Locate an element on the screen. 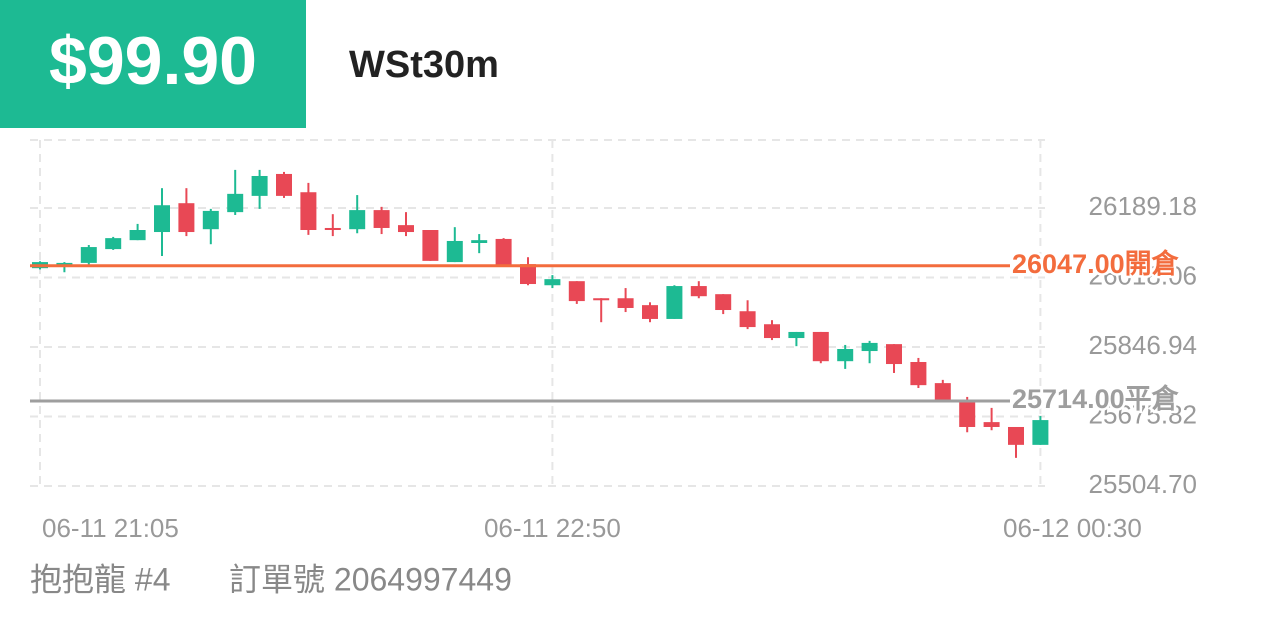  y-tick-label: 25846.94 is located at coordinates (1143, 345).